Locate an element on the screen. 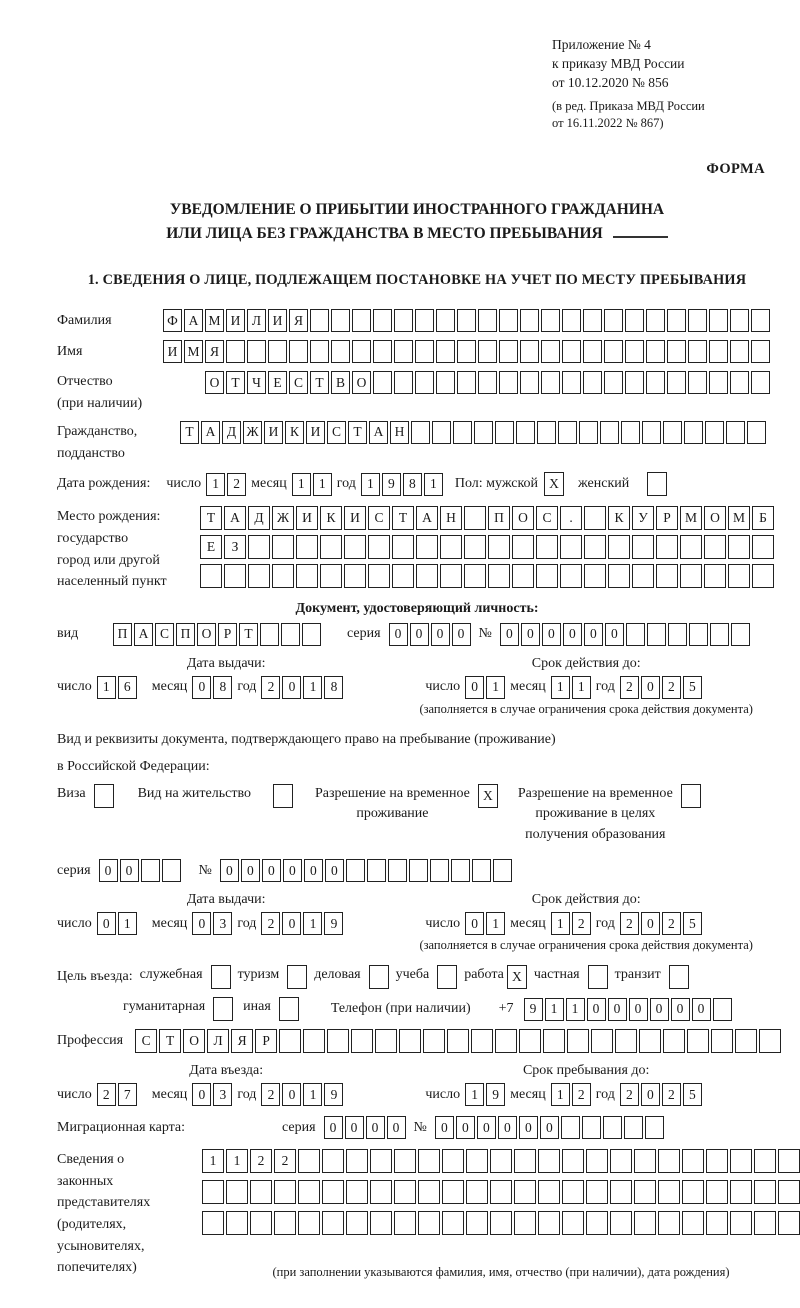 The image size is (800, 1308). form-cell: . is located at coordinates (571, 518).